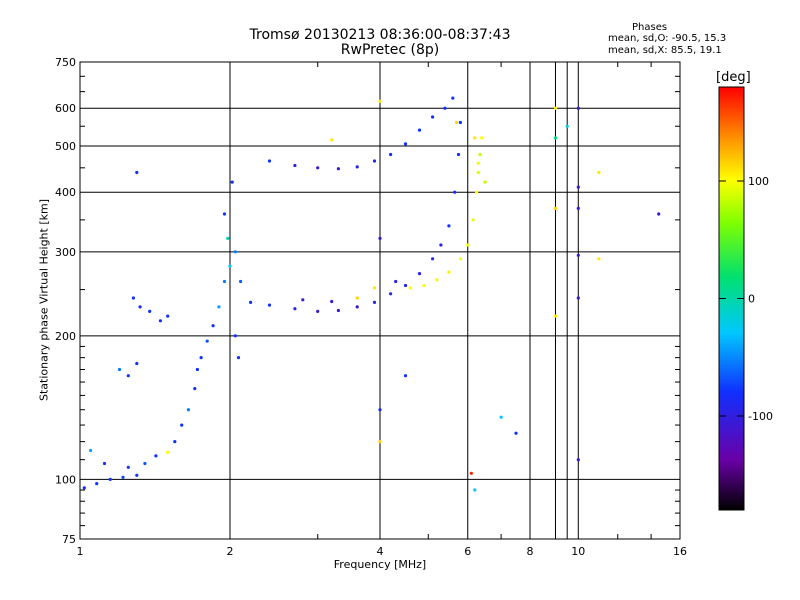 This screenshot has width=800, height=600. What do you see at coordinates (65, 108) in the screenshot?
I see `y-tick-label: 600` at bounding box center [65, 108].